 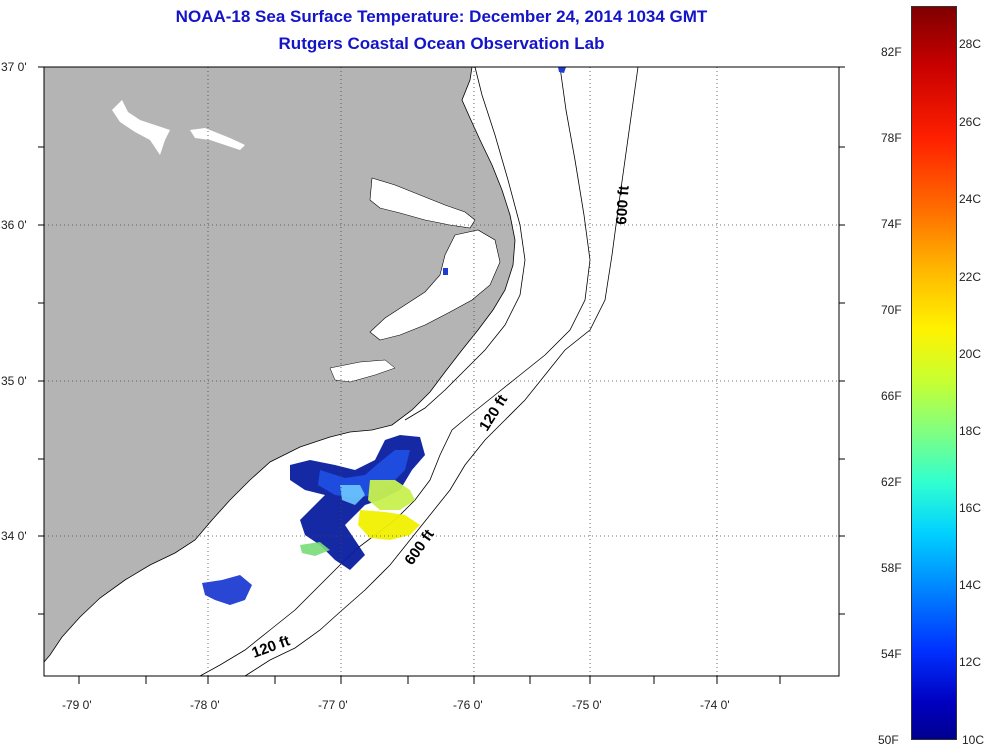 I want to click on outer-banks, so click(x=465, y=243).